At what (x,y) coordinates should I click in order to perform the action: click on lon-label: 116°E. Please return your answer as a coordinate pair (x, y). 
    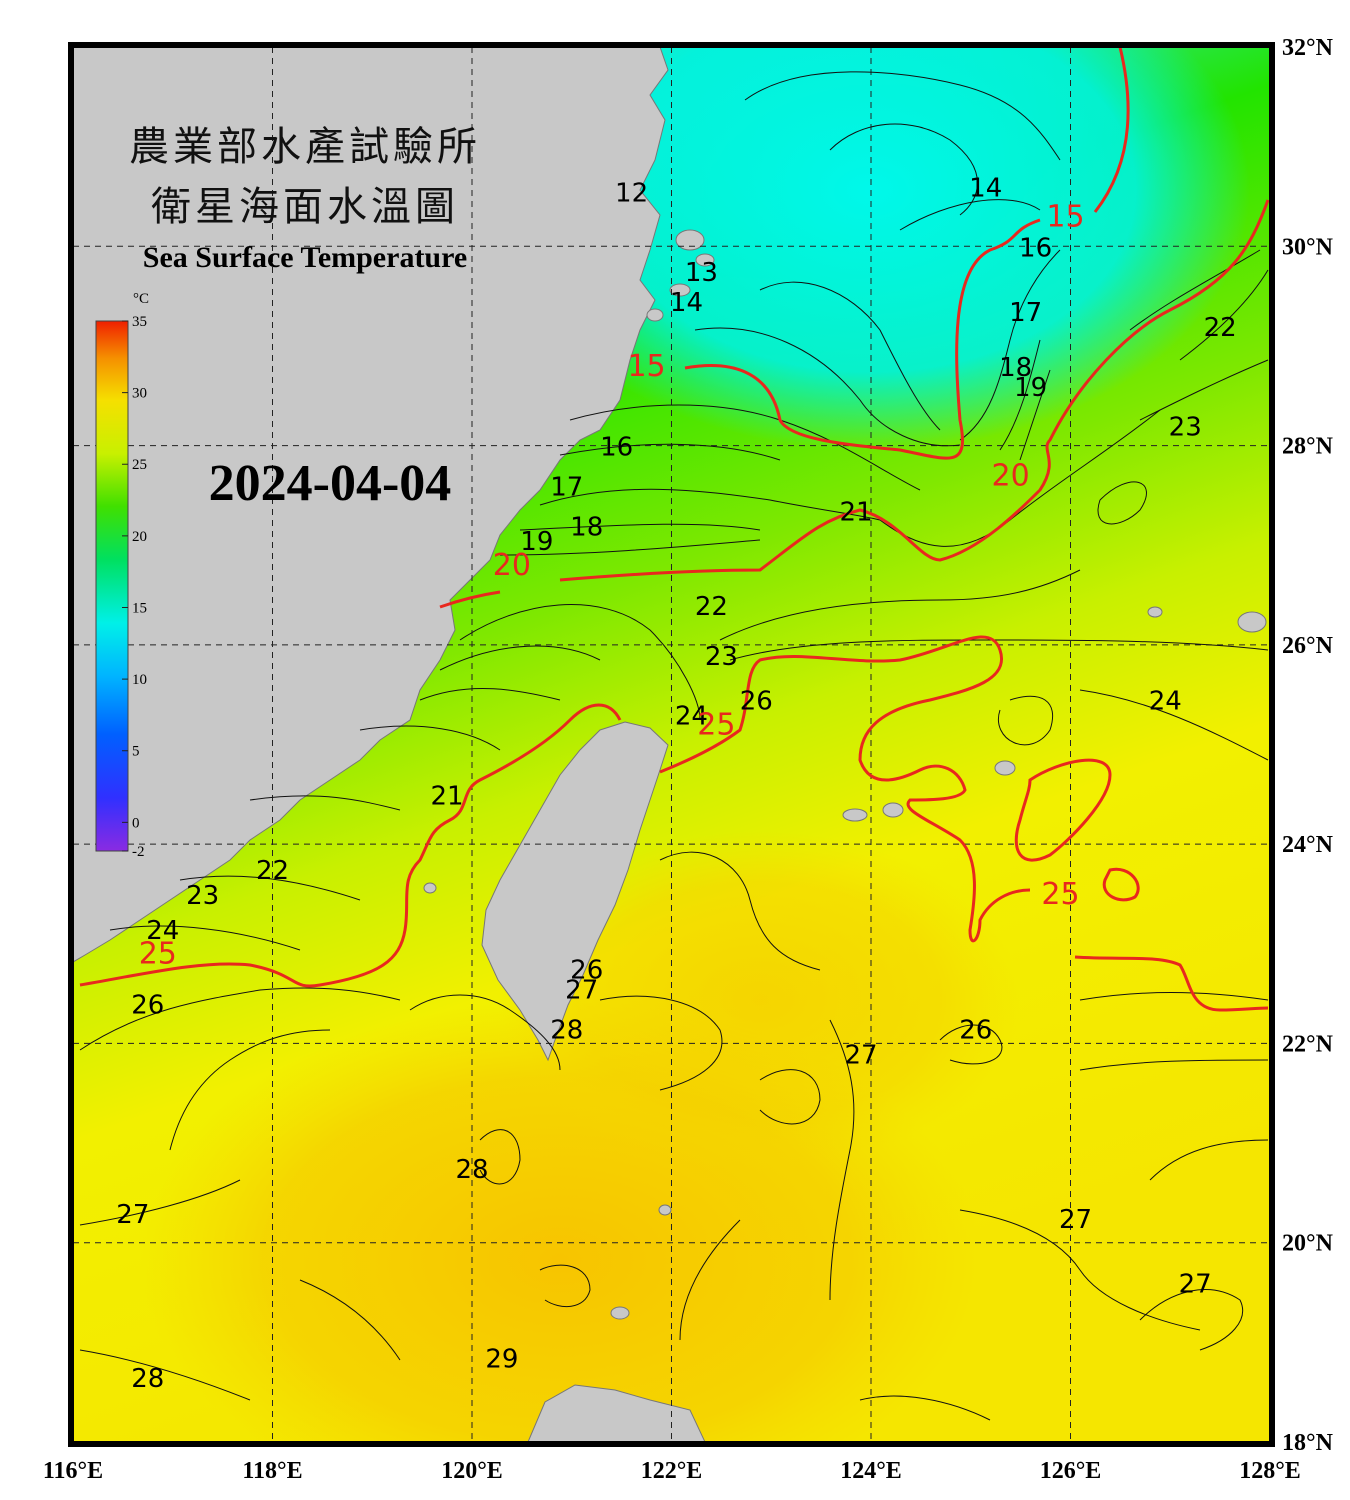
    Looking at the image, I should click on (73, 1471).